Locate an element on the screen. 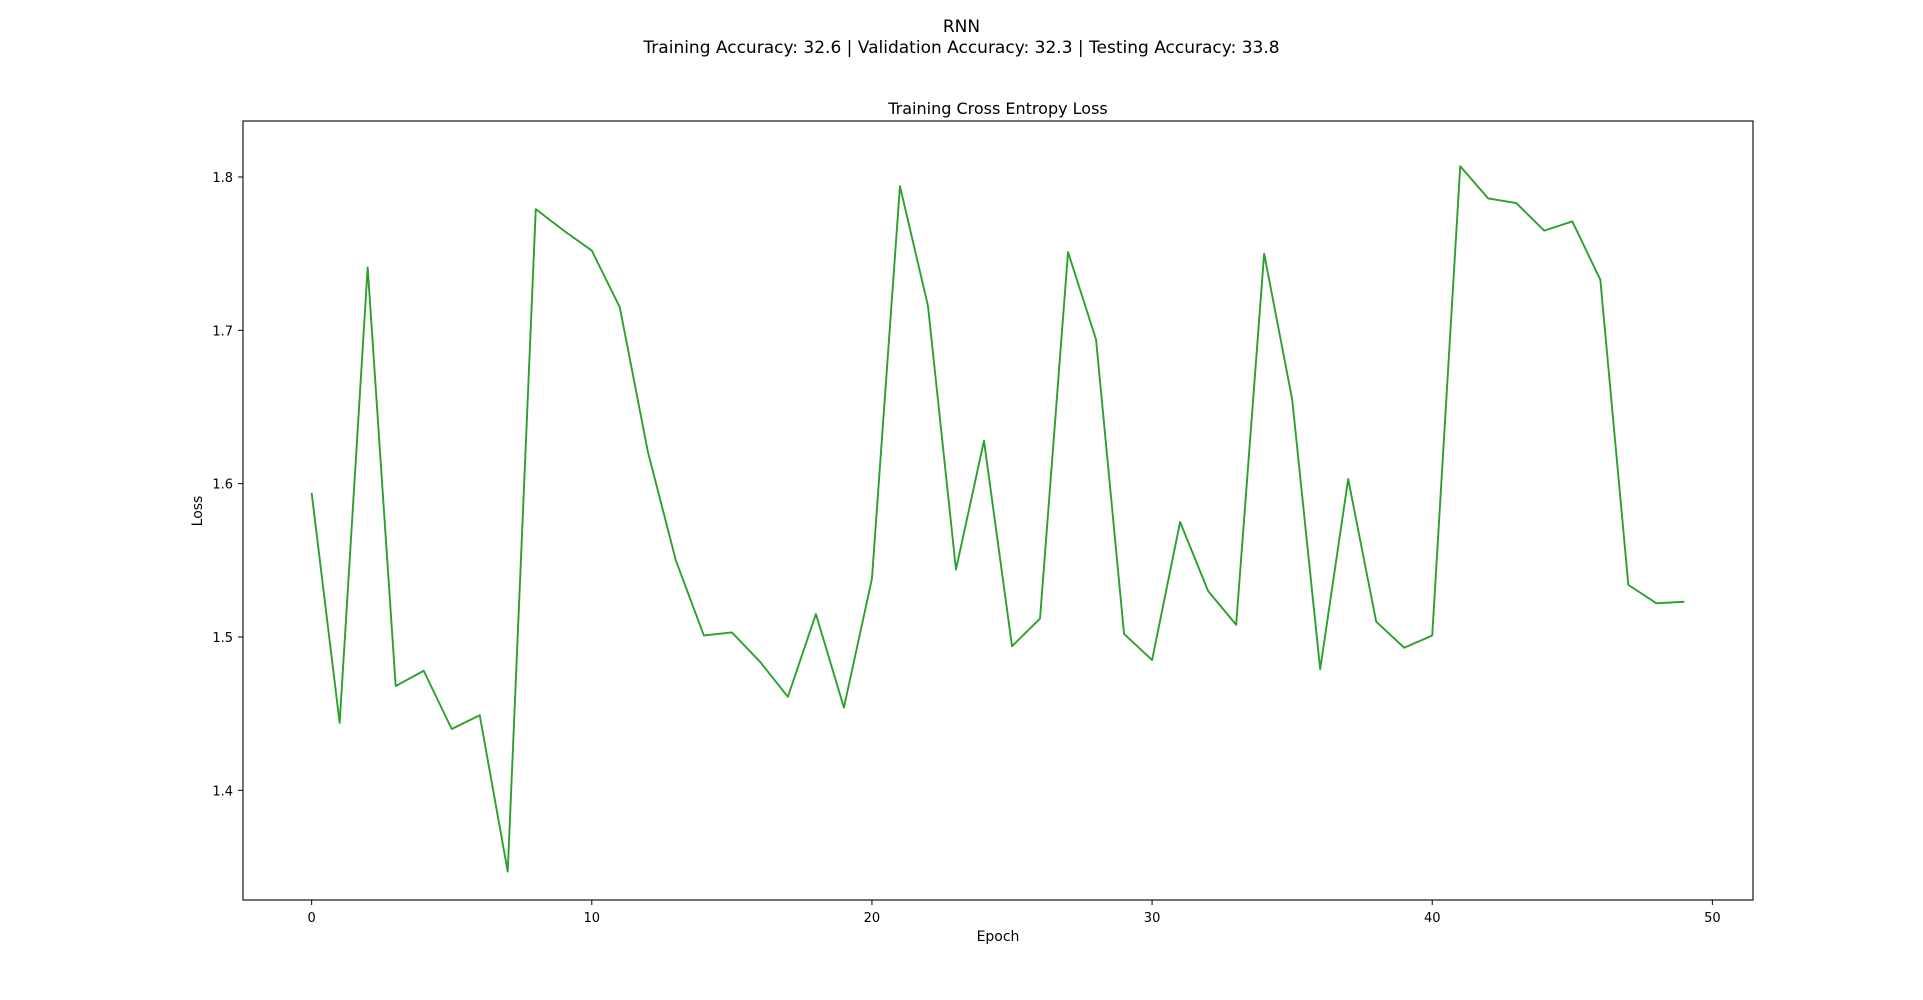  x-tick-label: 50 is located at coordinates (1712, 918).